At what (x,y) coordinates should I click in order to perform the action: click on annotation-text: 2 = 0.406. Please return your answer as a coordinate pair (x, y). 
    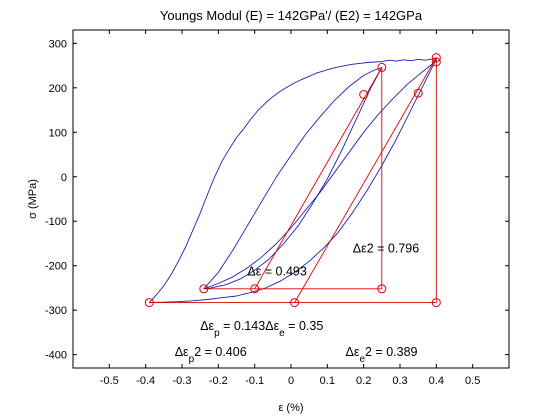
    Looking at the image, I should click on (220, 352).